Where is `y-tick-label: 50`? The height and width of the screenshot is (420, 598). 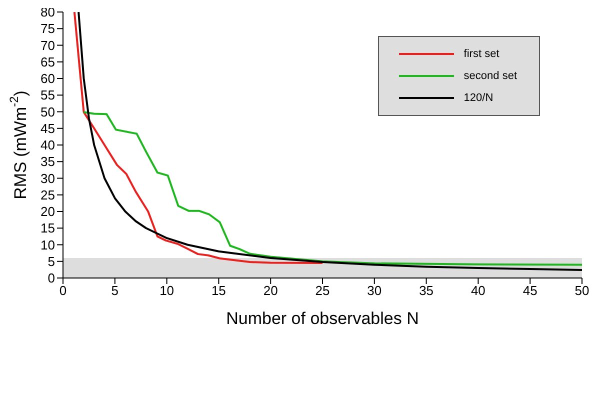 y-tick-label: 50 is located at coordinates (47, 112).